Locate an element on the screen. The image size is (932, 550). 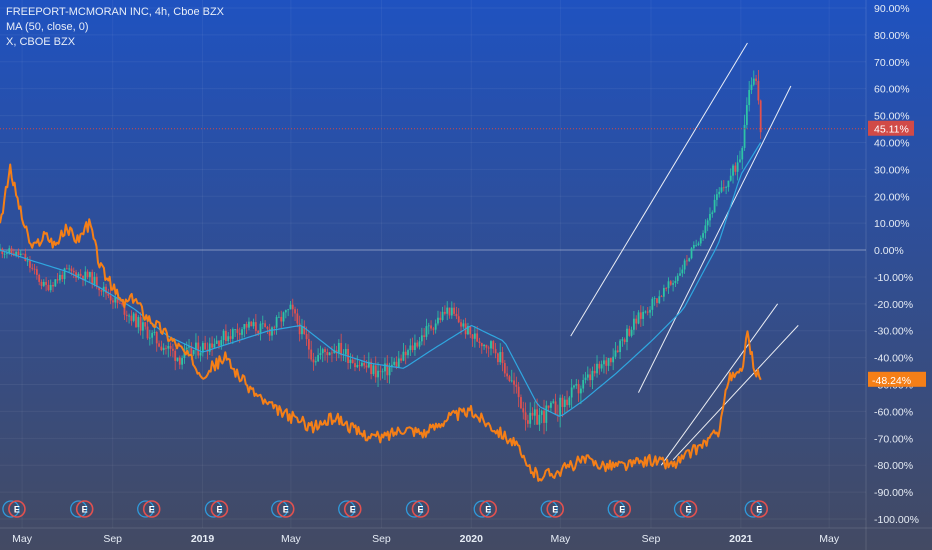
earnings-circle-icon is located at coordinates (420, 509).